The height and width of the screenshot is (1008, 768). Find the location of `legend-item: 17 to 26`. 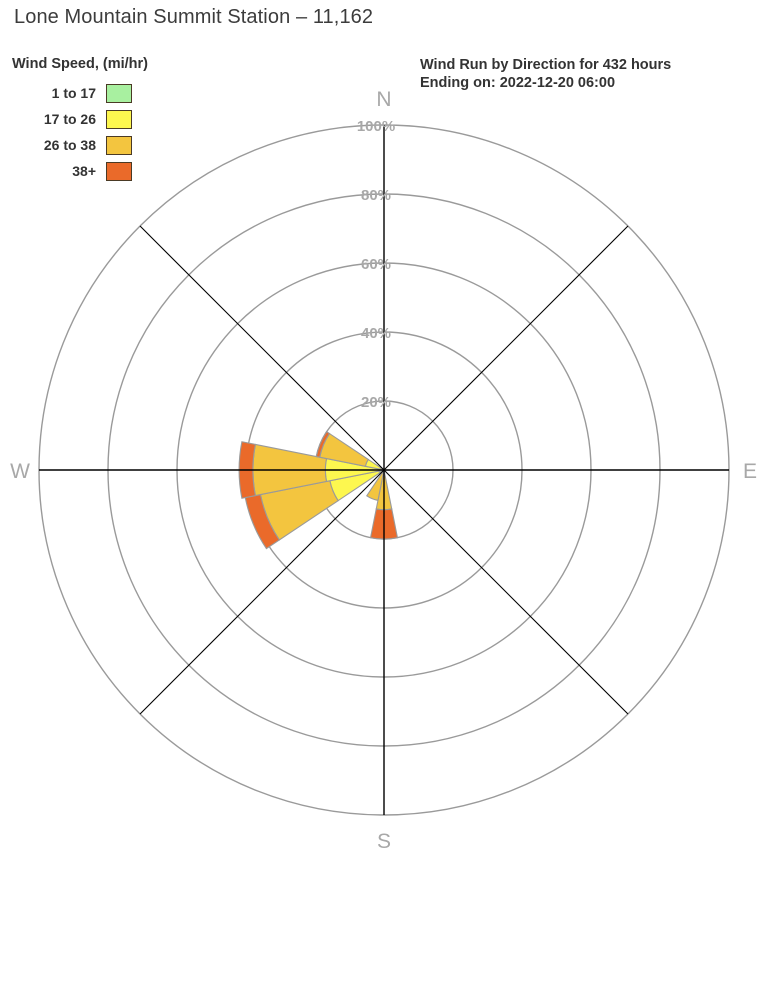

legend-item: 17 to 26 is located at coordinates (79, 119).